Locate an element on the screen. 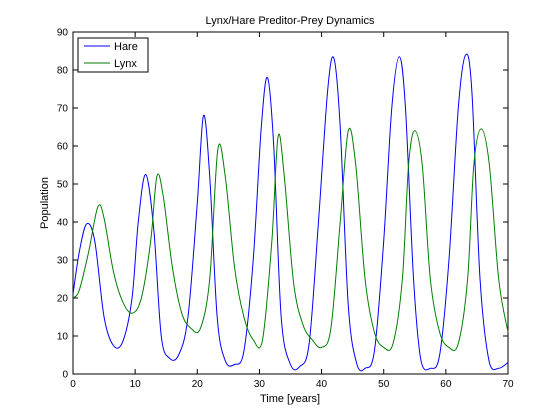 Image resolution: width=560 pixels, height=420 pixels. x-tick-label: 20 is located at coordinates (198, 384).